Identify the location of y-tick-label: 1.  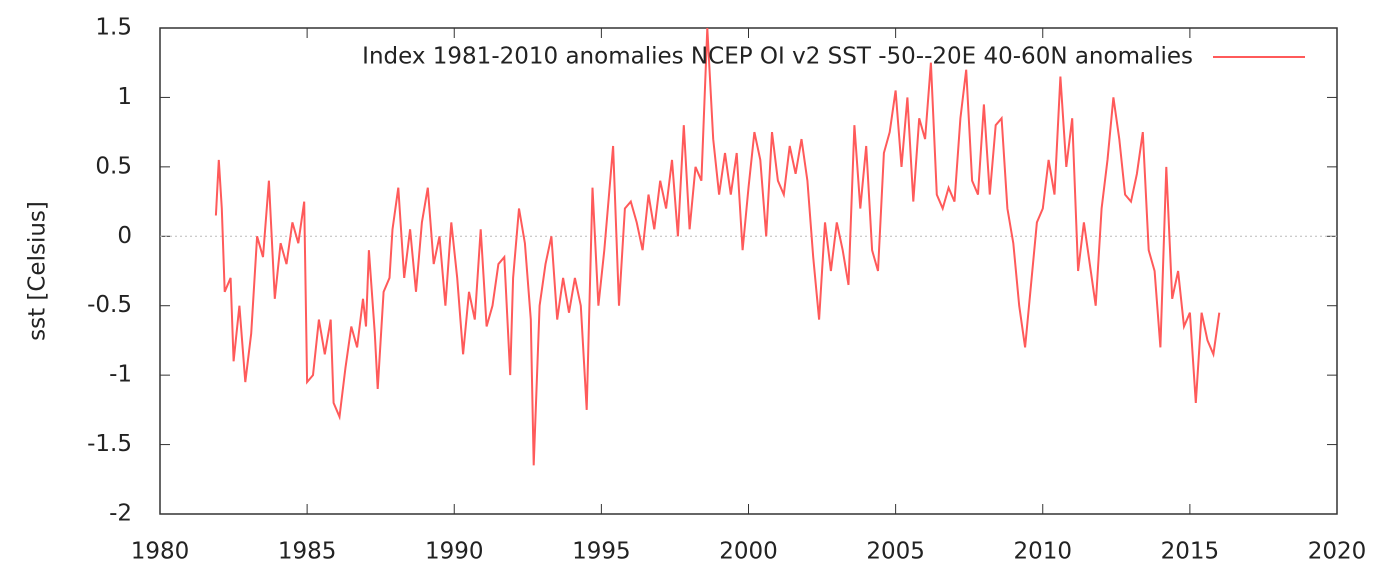
(124, 97).